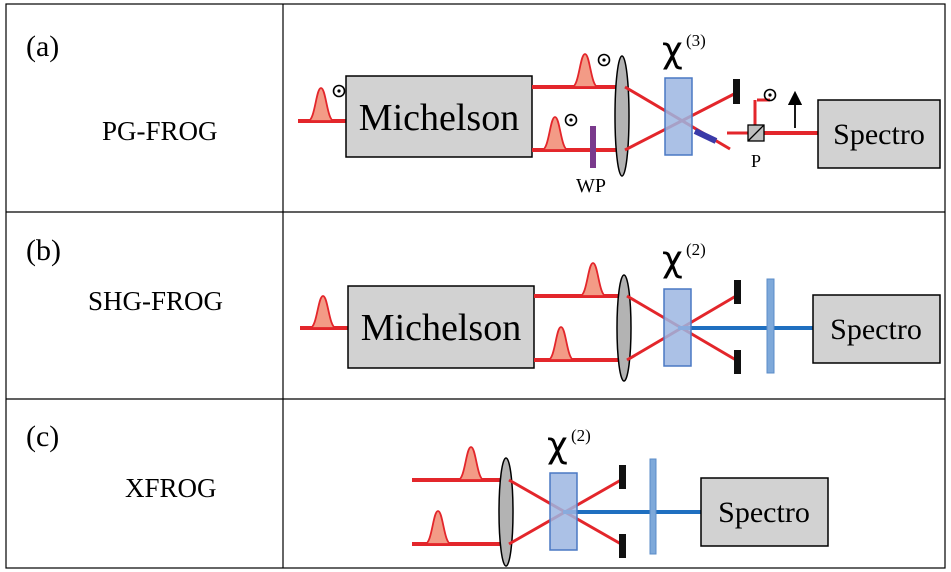  Describe the element at coordinates (555, 133) in the screenshot. I see `gate-pulse` at that location.